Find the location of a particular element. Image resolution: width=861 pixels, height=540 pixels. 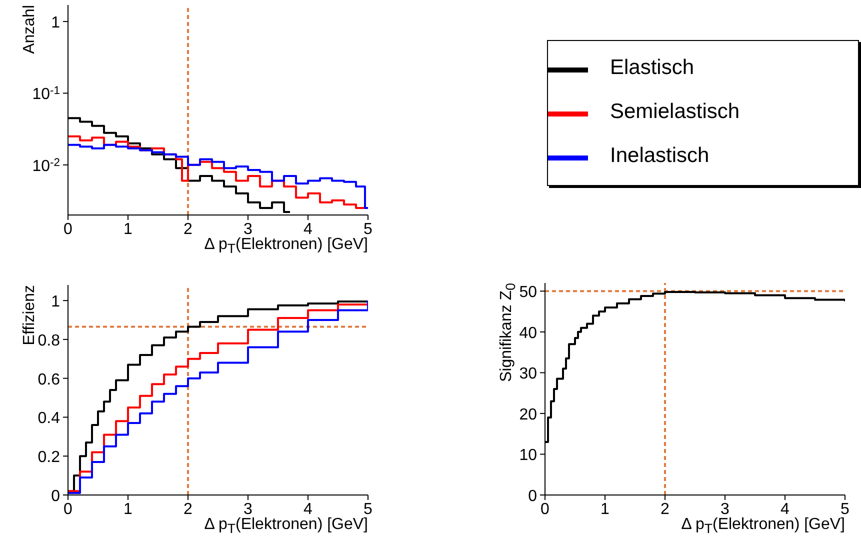

y-axis-title: Anzahl is located at coordinates (29, 29).